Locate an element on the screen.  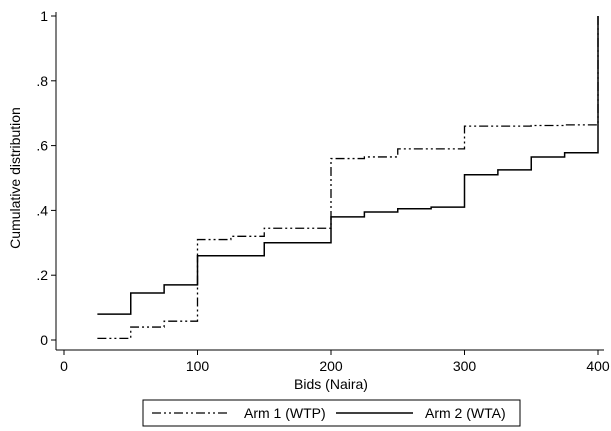
x-tick-label: 400 is located at coordinates (598, 366).